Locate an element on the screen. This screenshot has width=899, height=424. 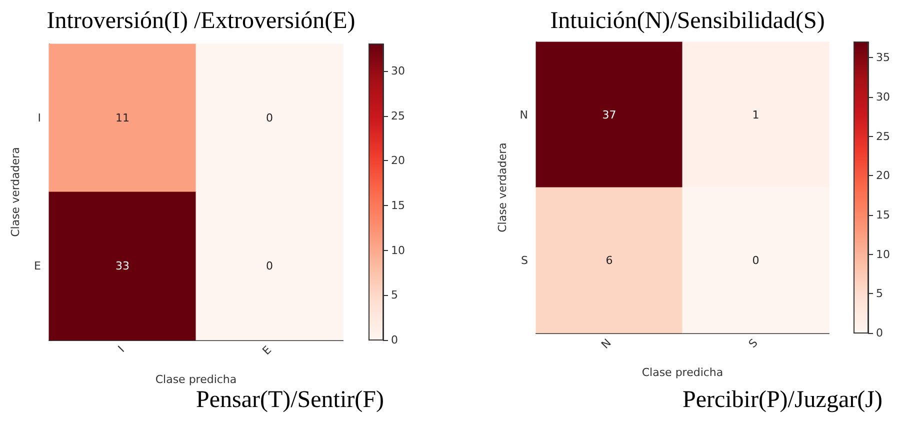
data-label: 33 is located at coordinates (123, 266).